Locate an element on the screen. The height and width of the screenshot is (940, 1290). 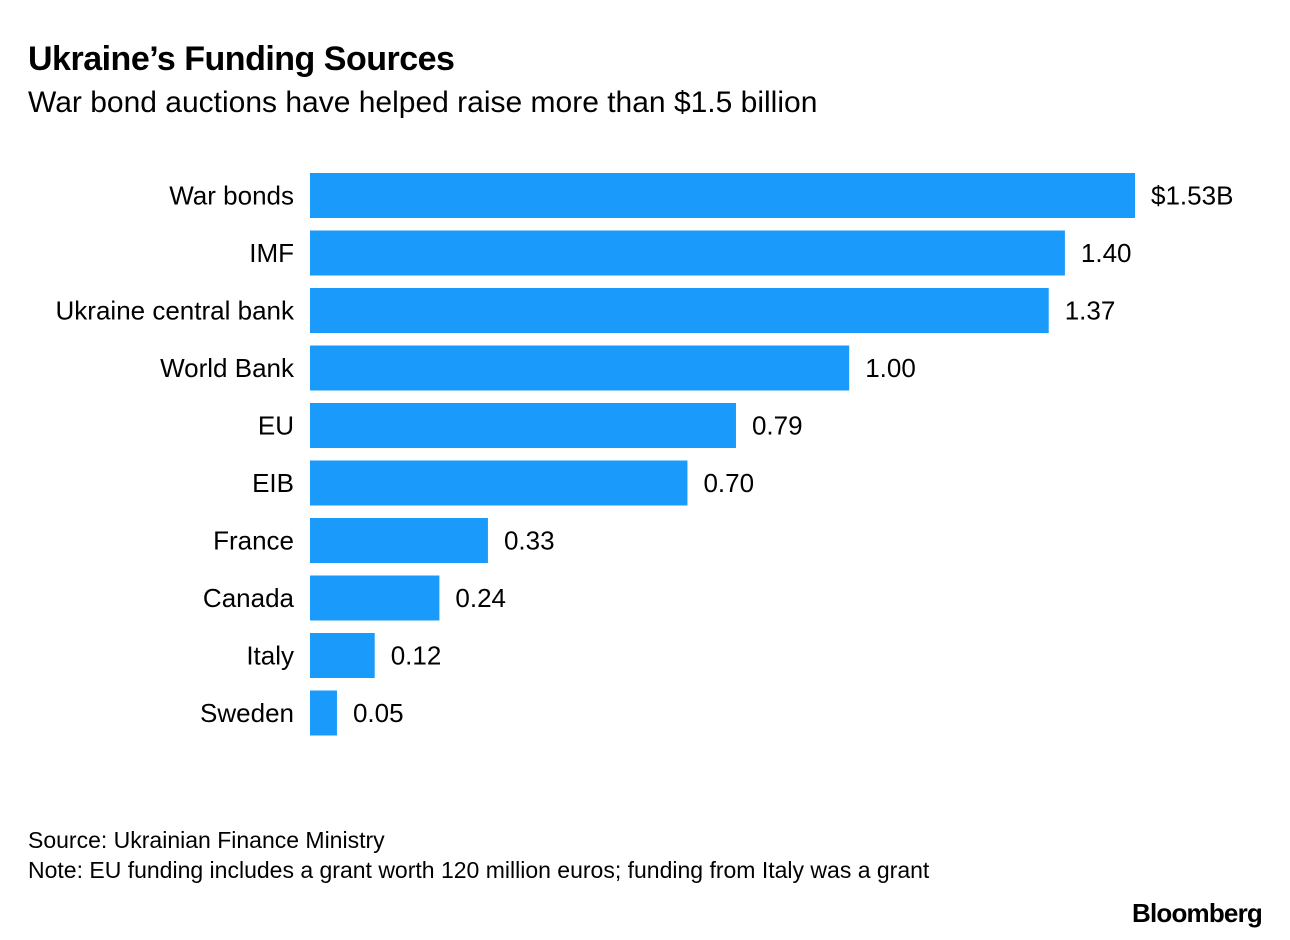
source-note: Source: Ukrainian Finance Ministry is located at coordinates (206, 840).